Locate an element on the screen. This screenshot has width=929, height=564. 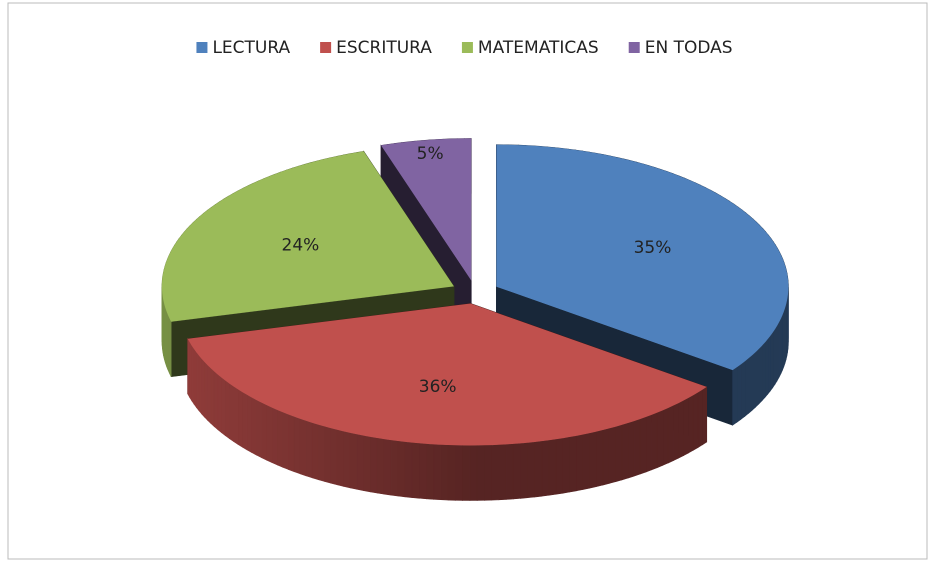
legend-label: MATEMATICAS is located at coordinates (538, 48).